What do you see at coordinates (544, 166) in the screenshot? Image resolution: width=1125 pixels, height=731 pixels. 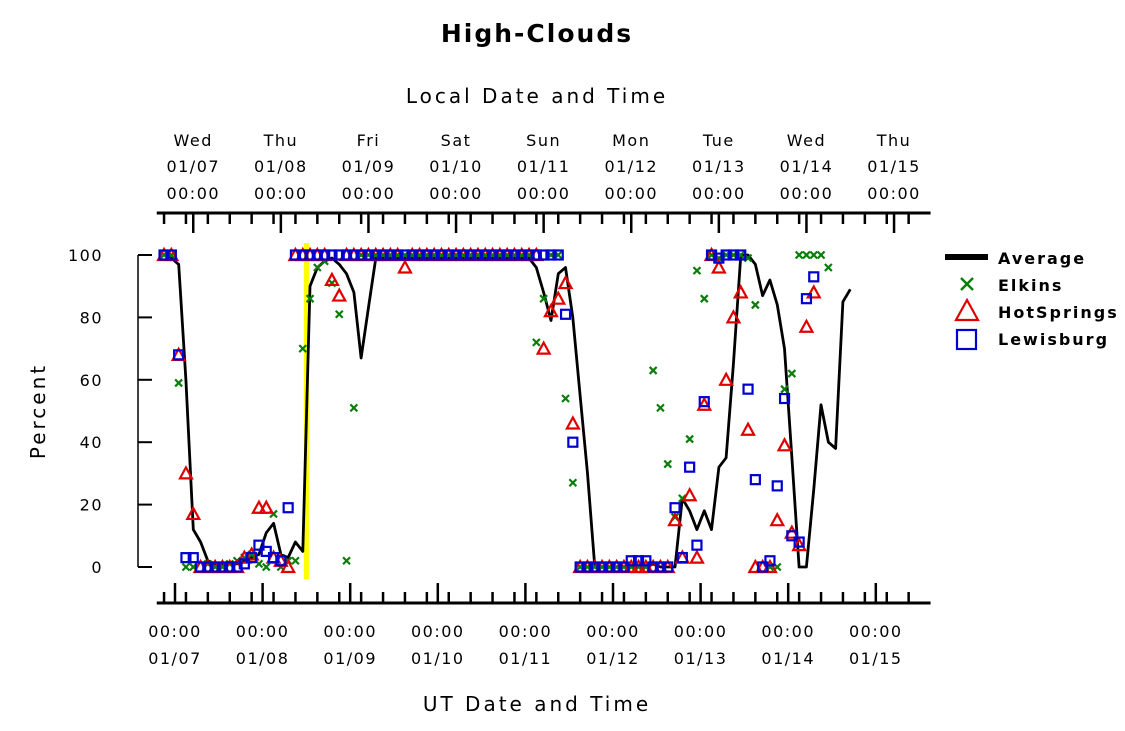 I see `top-tick-date: 01/11` at bounding box center [544, 166].